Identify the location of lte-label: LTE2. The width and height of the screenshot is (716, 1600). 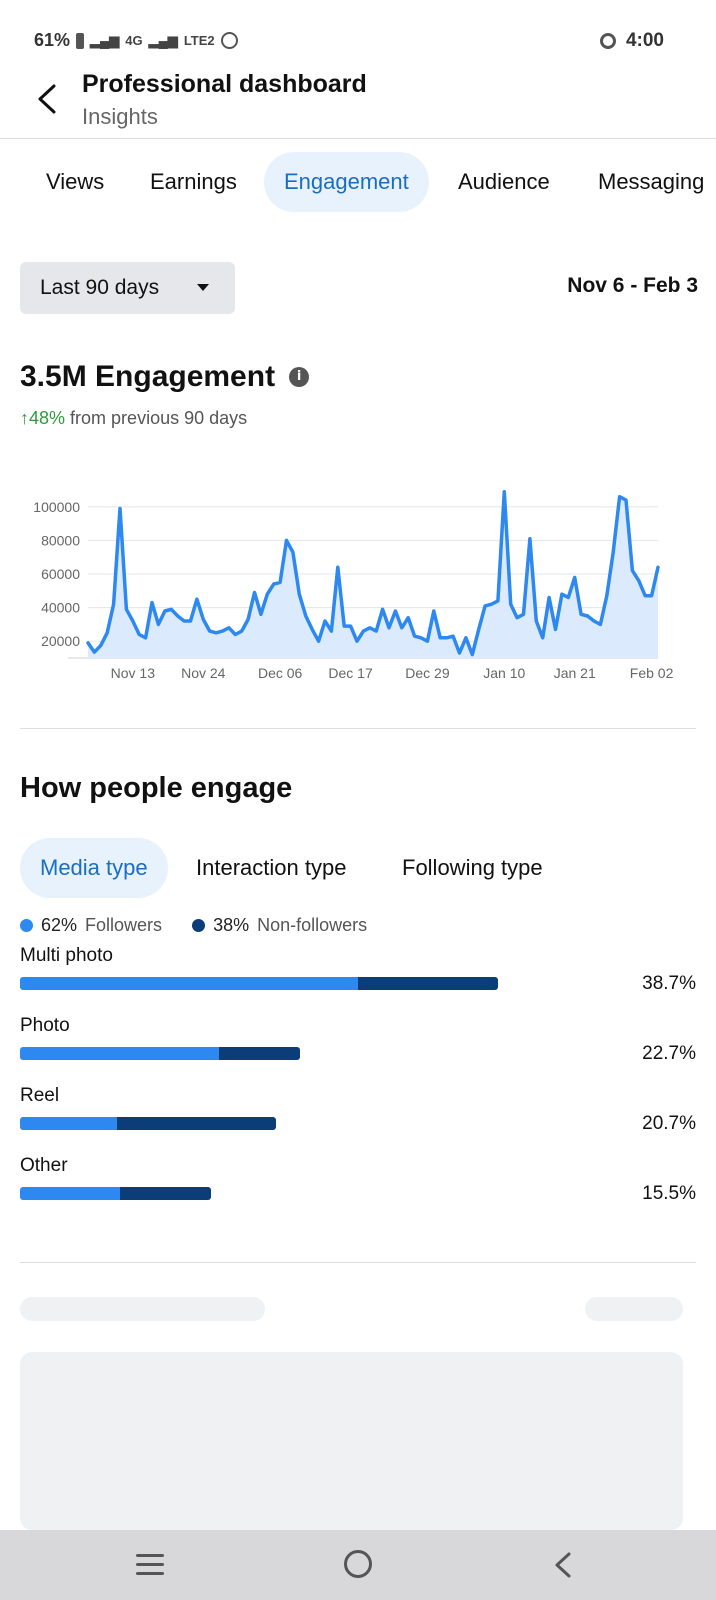
(199, 40).